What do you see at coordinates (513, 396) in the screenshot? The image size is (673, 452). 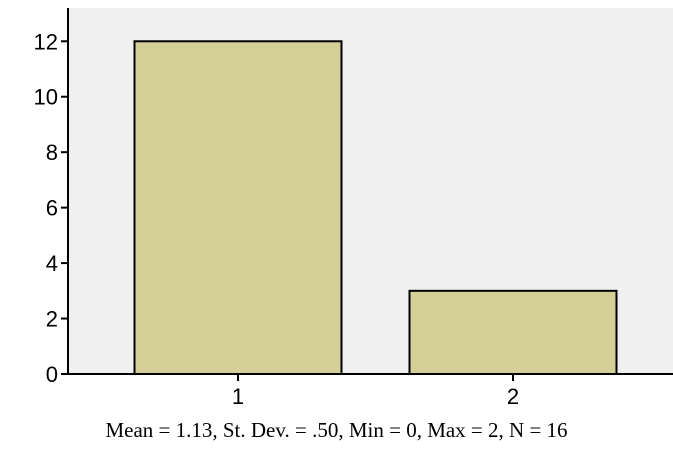 I see `x-tick-label: 2` at bounding box center [513, 396].